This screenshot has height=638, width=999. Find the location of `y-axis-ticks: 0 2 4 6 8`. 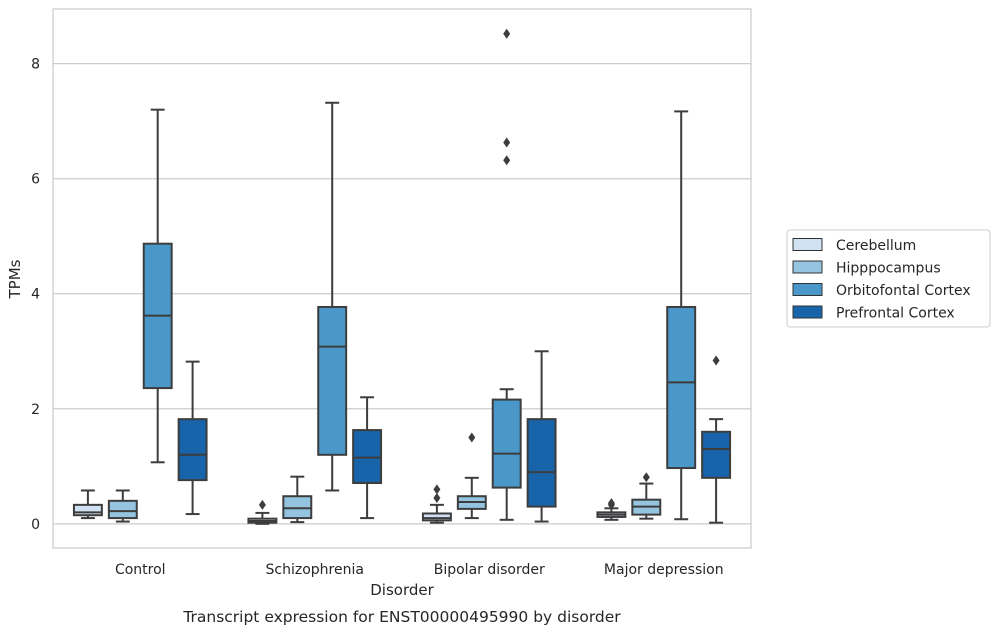

y-axis-ticks: 0 2 4 6 8 is located at coordinates (35, 295).